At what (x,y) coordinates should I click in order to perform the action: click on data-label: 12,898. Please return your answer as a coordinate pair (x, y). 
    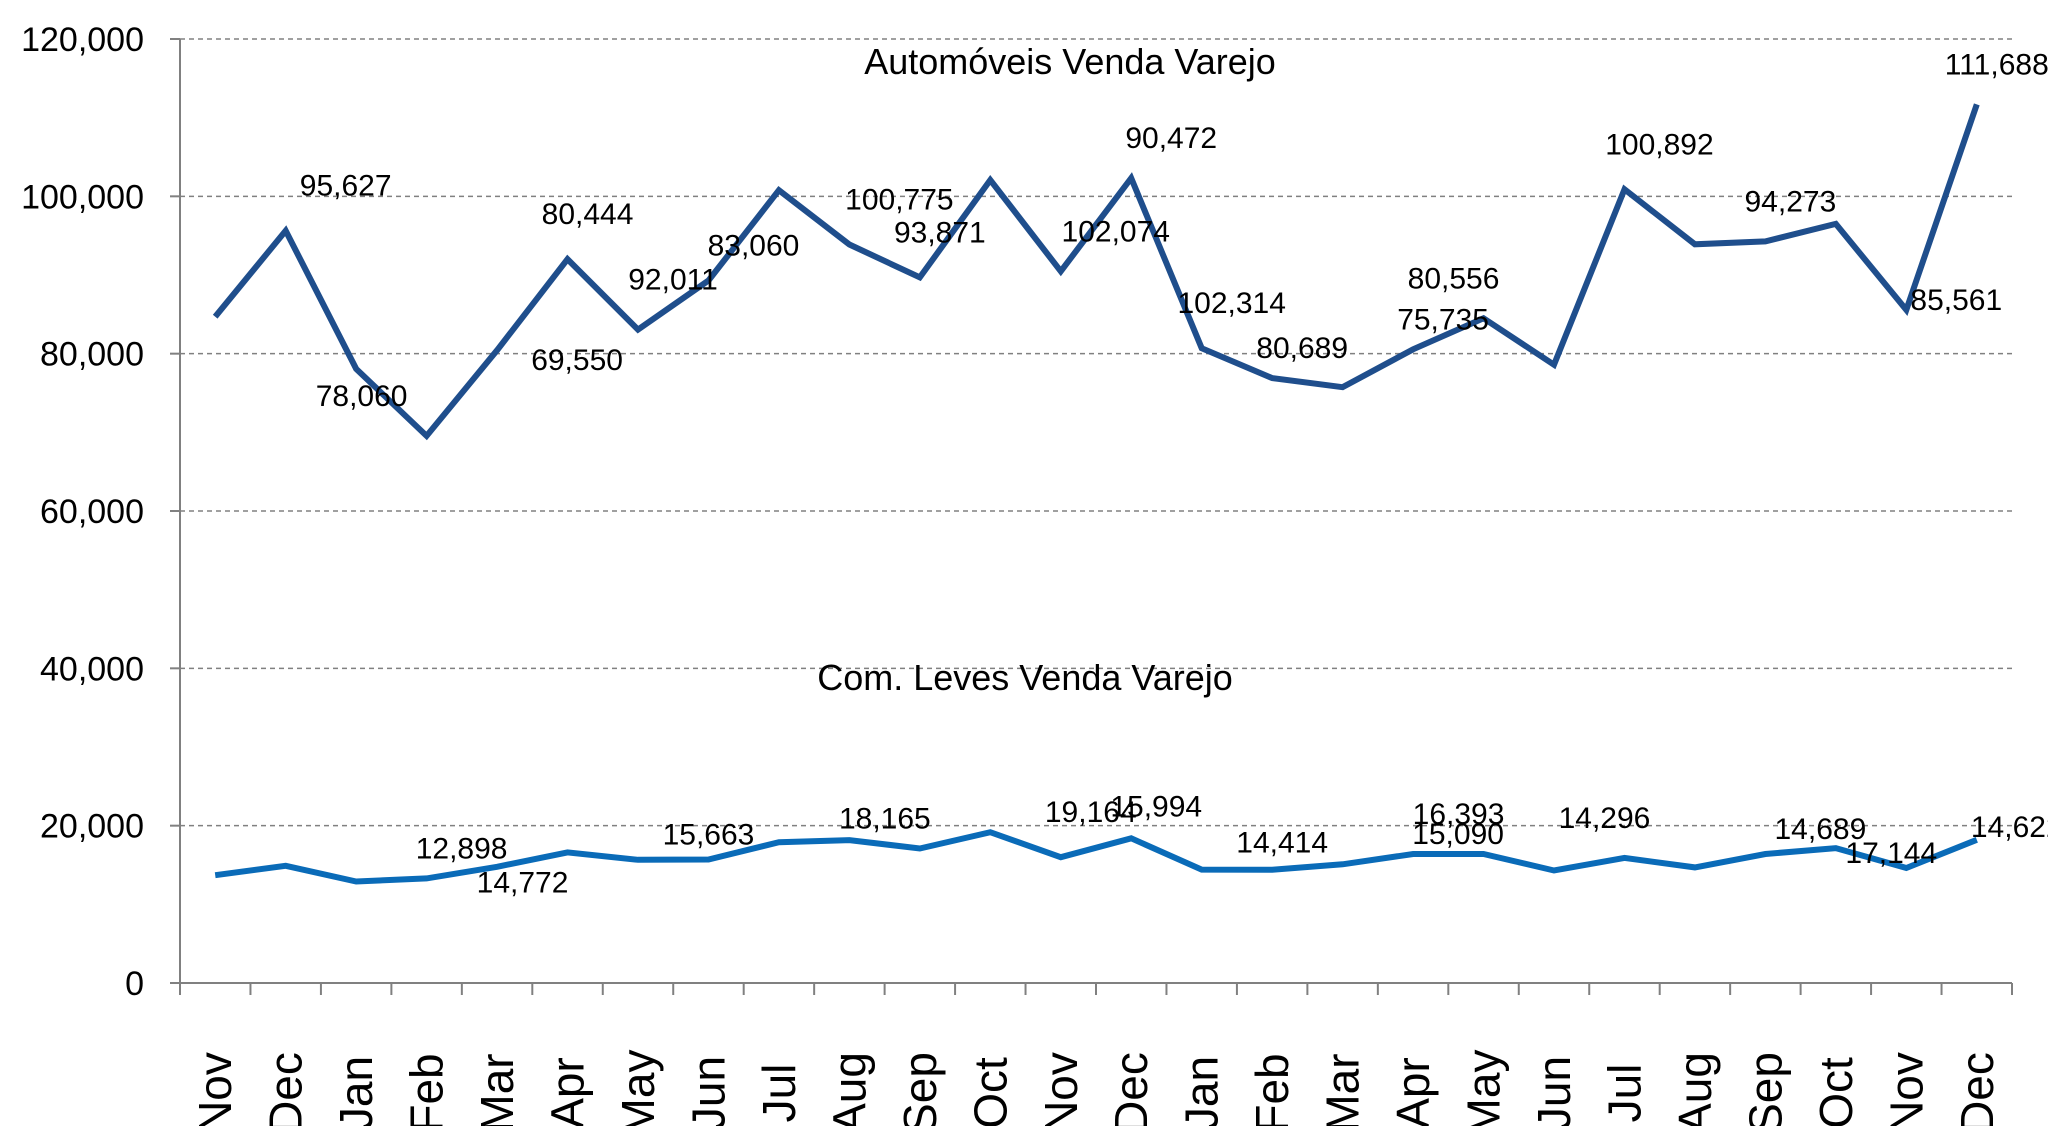
    Looking at the image, I should click on (462, 848).